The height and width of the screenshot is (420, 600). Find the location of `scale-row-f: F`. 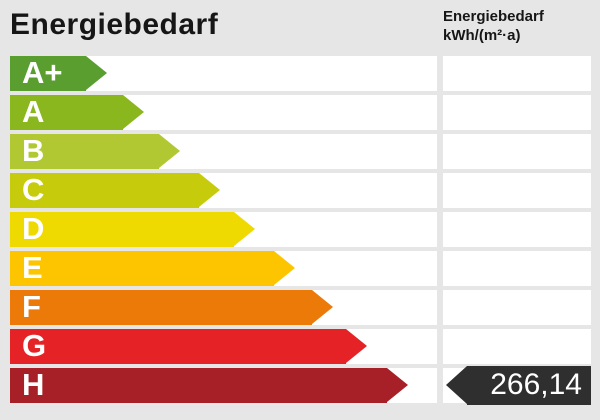

scale-row-f: F is located at coordinates (300, 307).